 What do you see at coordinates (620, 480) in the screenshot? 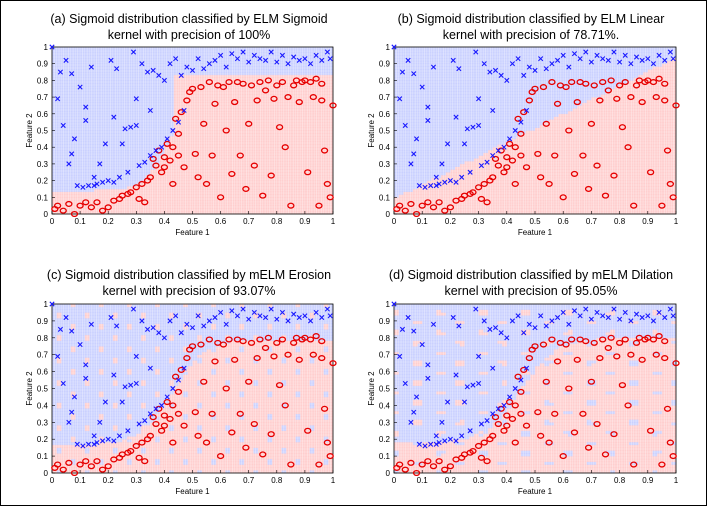
I see `plot-d-xtick-label: 0.8` at bounding box center [620, 480].